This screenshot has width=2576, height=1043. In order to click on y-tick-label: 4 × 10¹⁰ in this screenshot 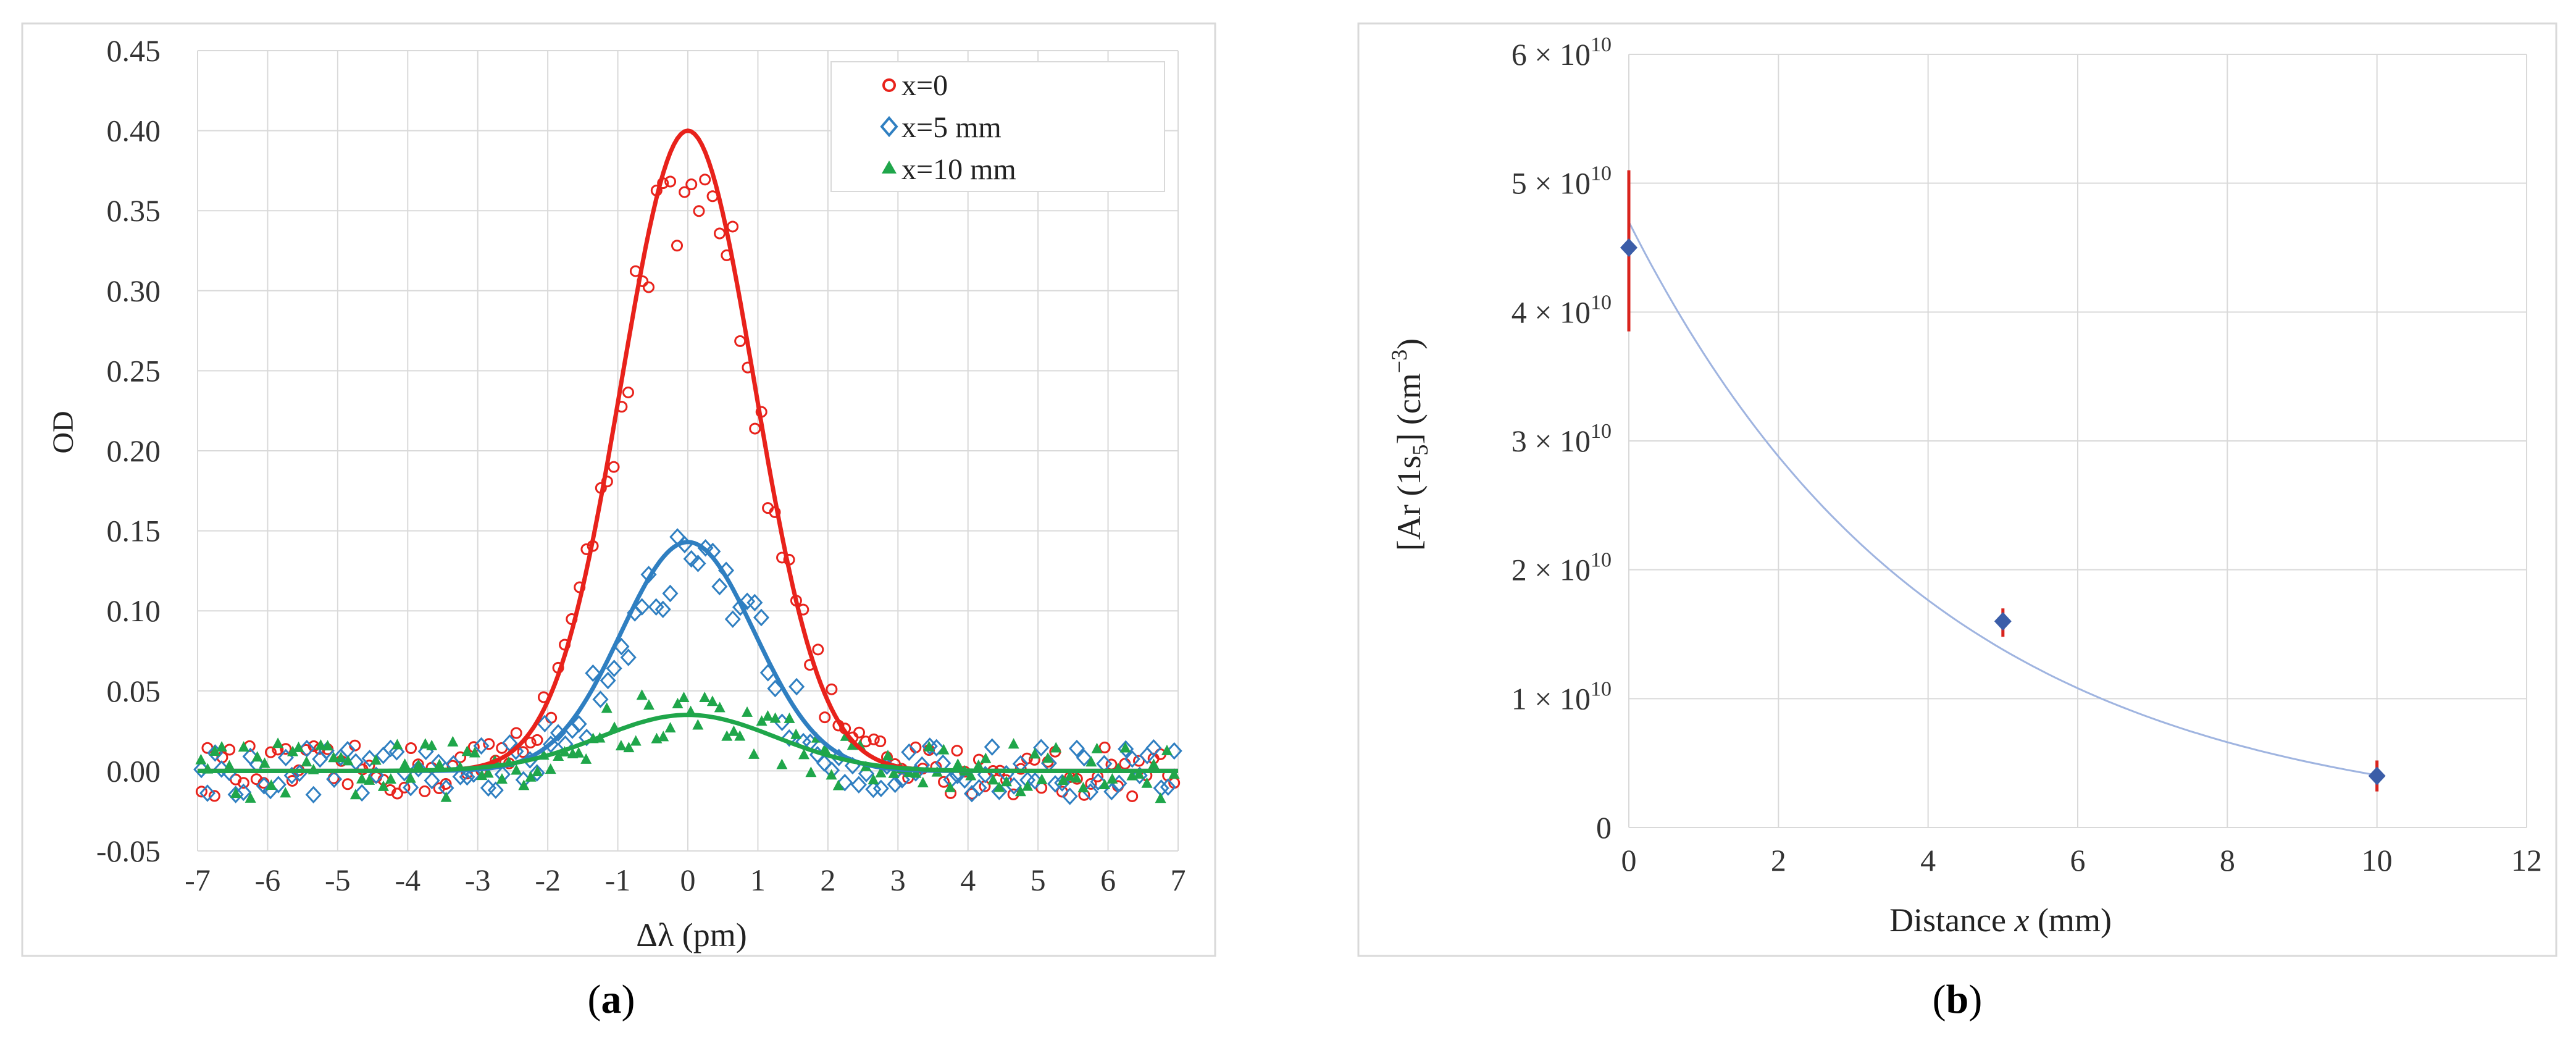, I will do `click(1562, 310)`.